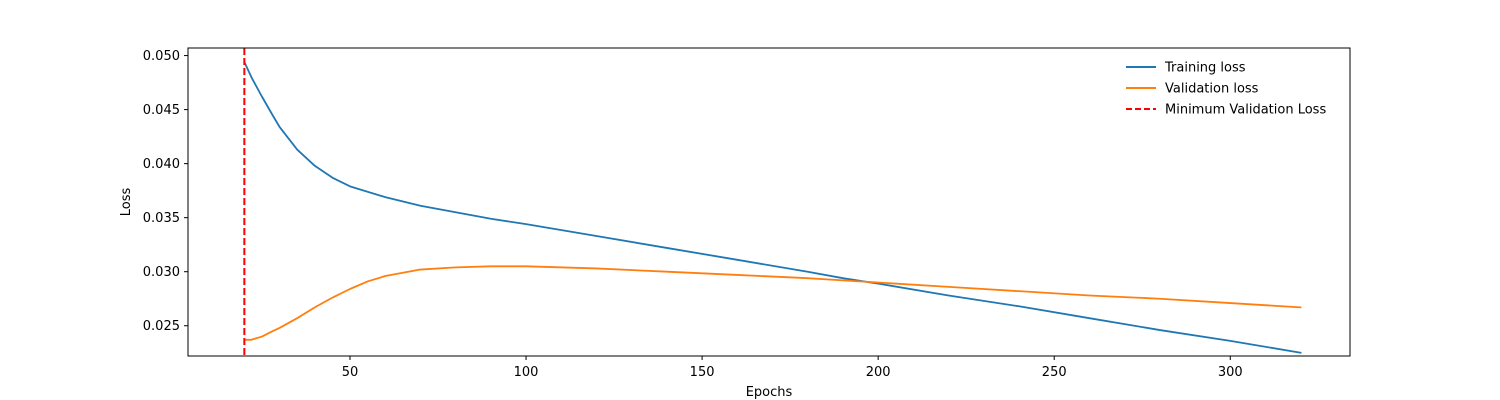 The height and width of the screenshot is (400, 1500). Describe the element at coordinates (161, 56) in the screenshot. I see `y-tick-label: 0.050` at that location.